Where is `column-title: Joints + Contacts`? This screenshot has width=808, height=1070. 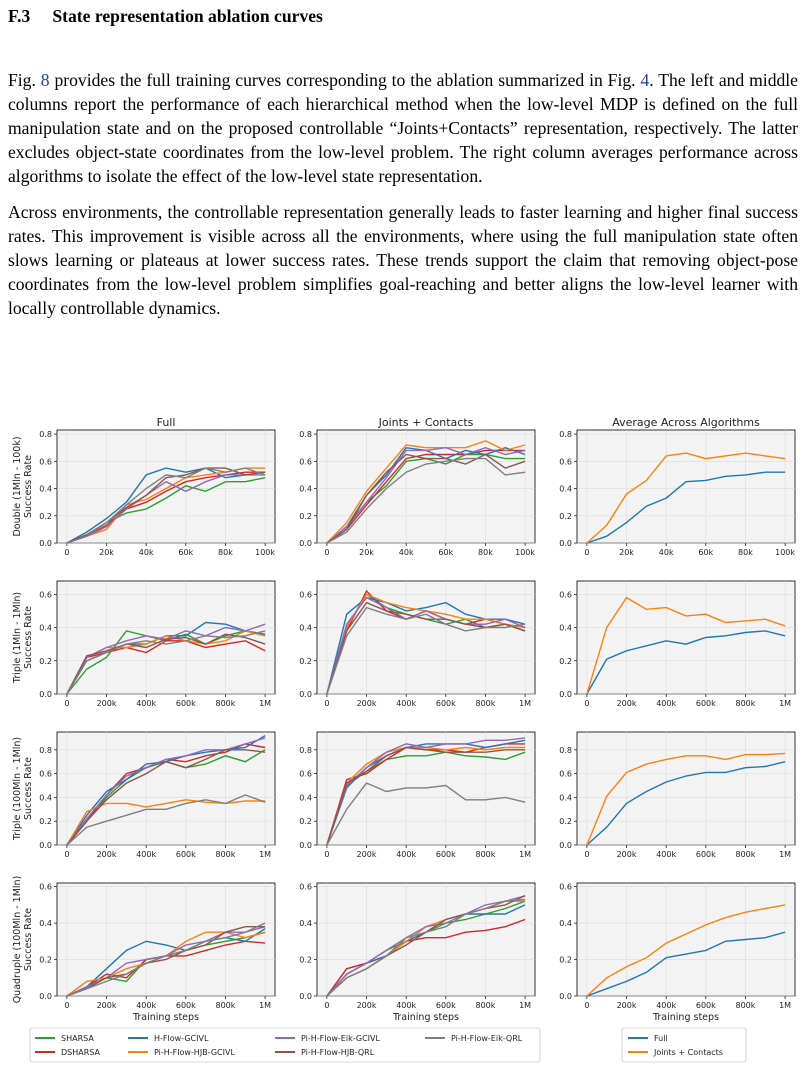
column-title: Joints + Contacts is located at coordinates (426, 422).